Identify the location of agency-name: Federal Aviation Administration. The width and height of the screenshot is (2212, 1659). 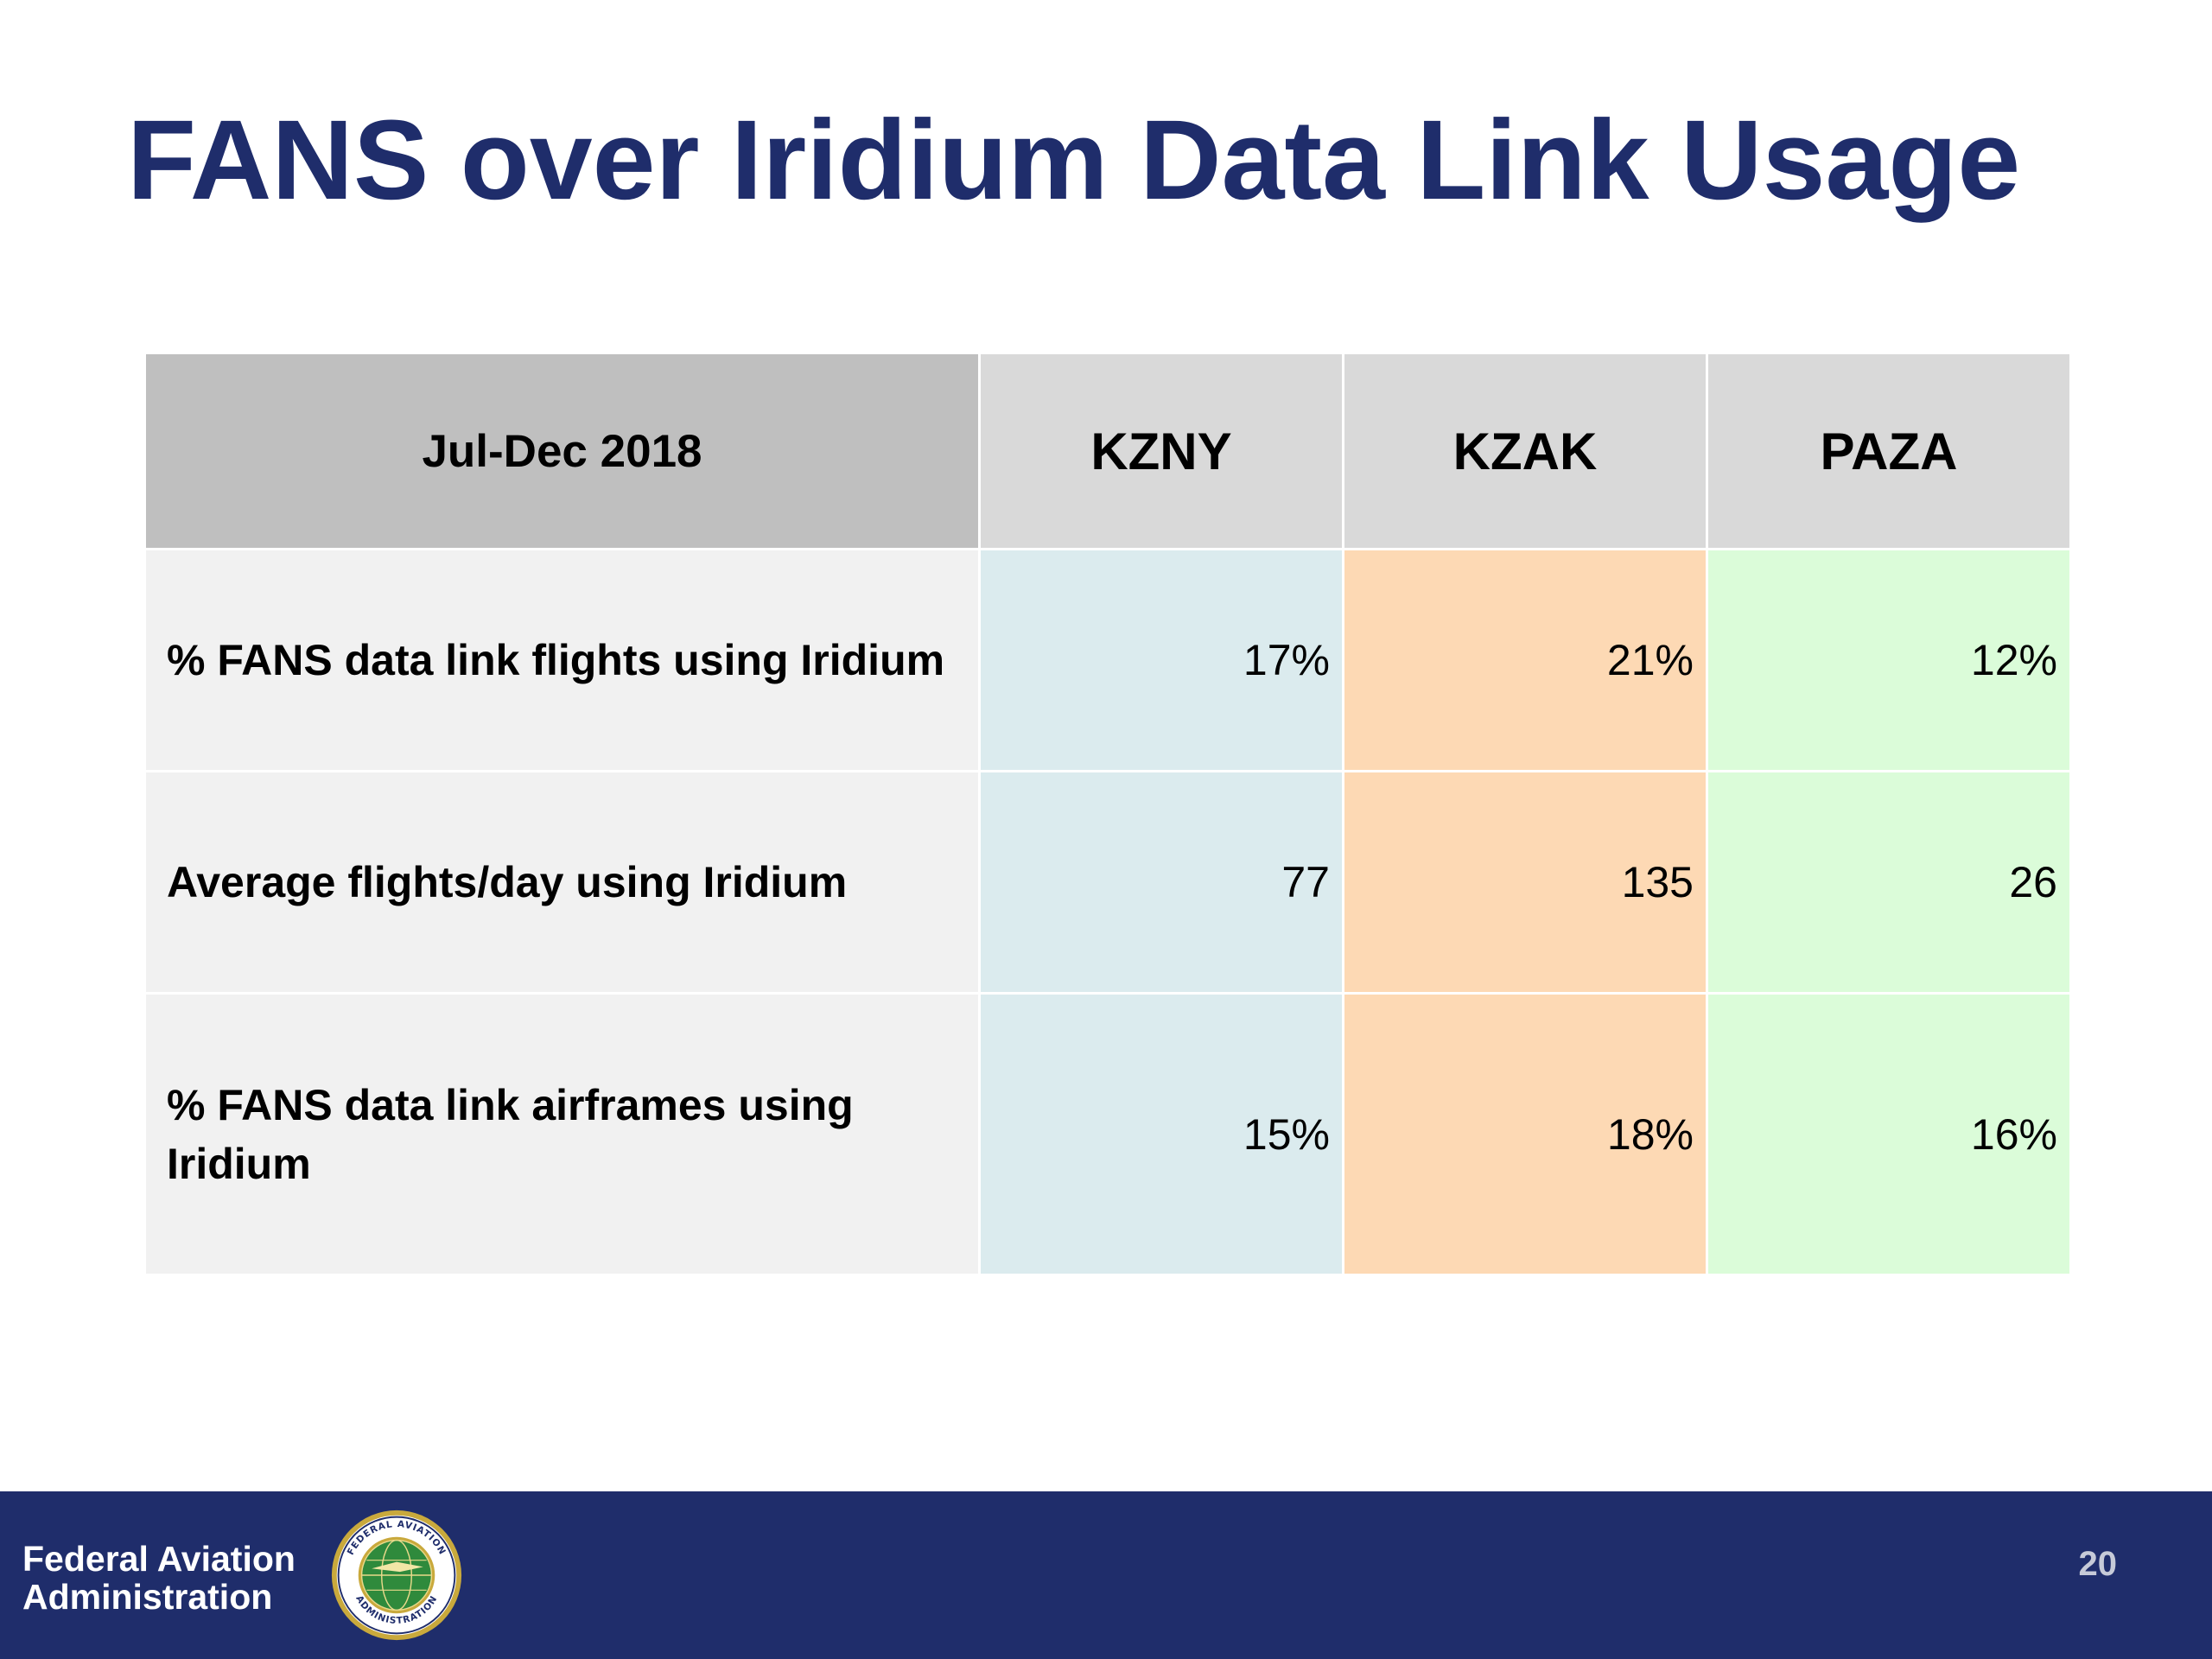
(169, 1578).